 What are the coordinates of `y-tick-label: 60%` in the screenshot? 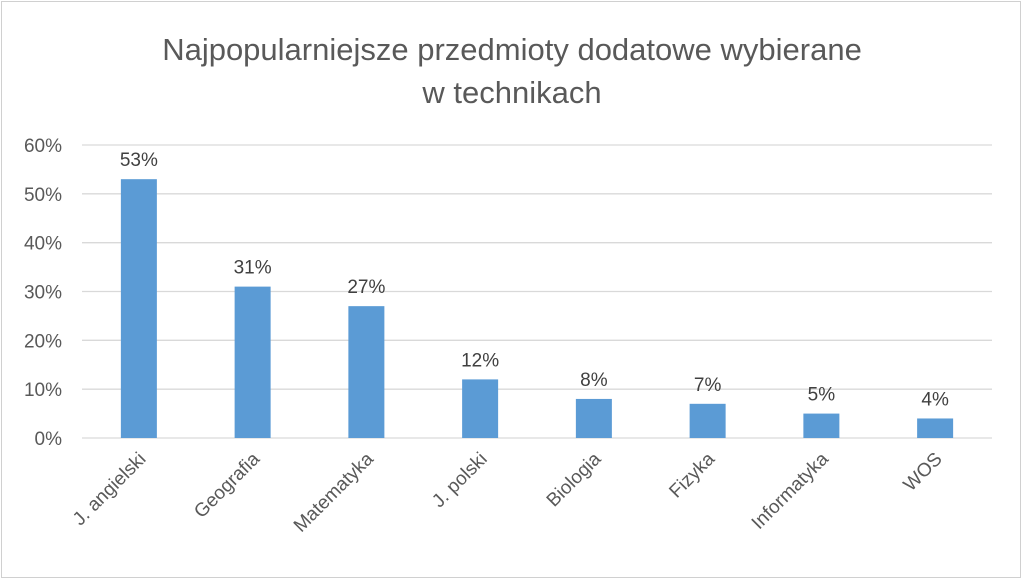 It's located at (43, 146).